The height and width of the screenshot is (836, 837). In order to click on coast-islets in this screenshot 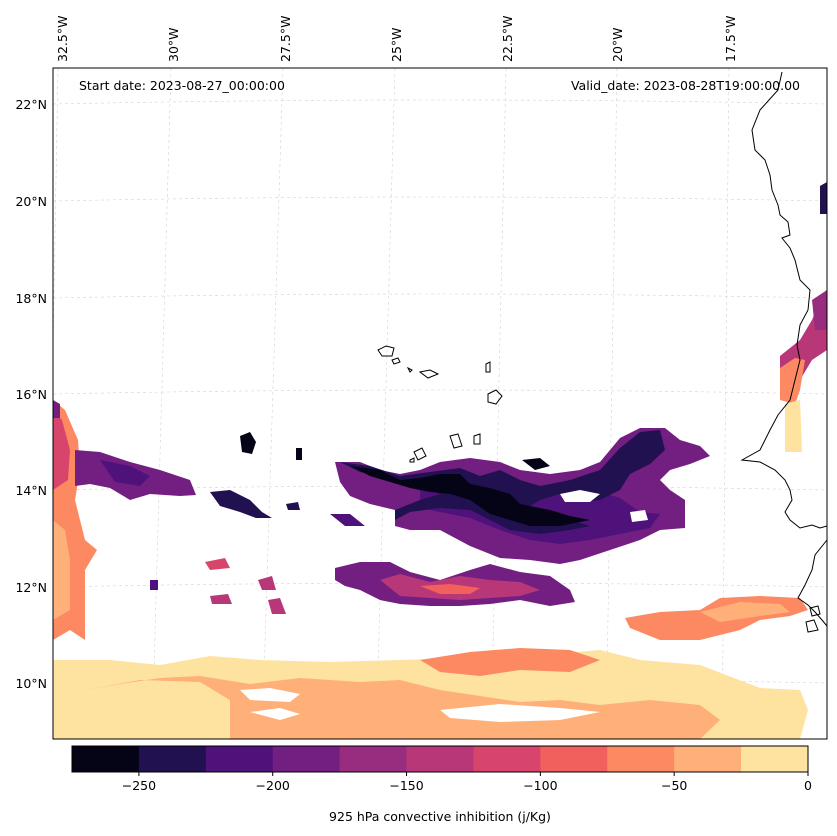, I will do `click(813, 619)`.